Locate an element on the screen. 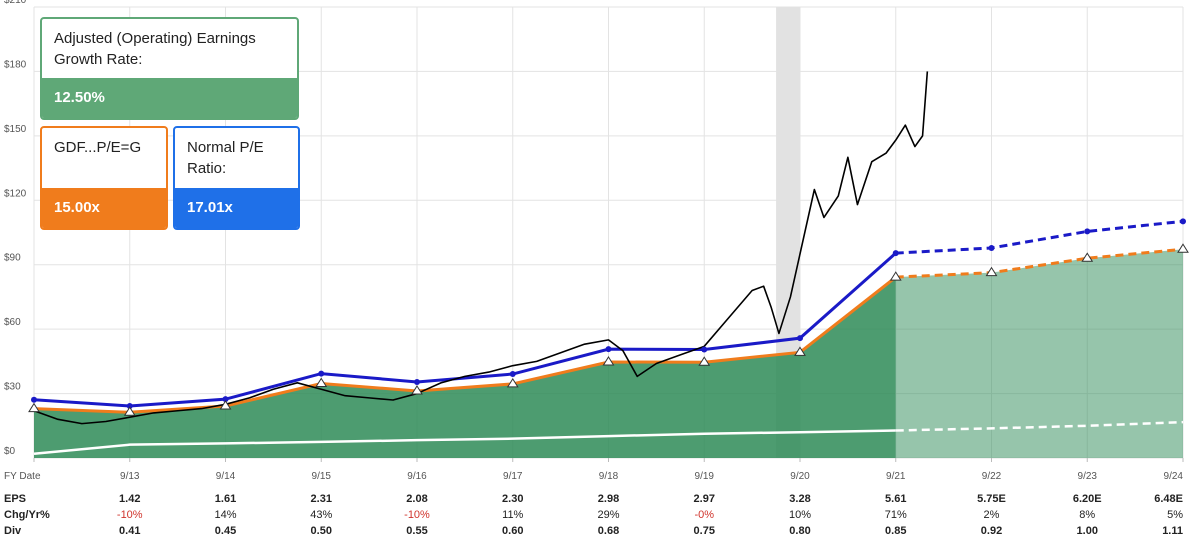 This screenshot has width=1199, height=541. y-axis-ticks: $0 $30 $60 $90 $120 $150 $180 $210 is located at coordinates (15, 228).